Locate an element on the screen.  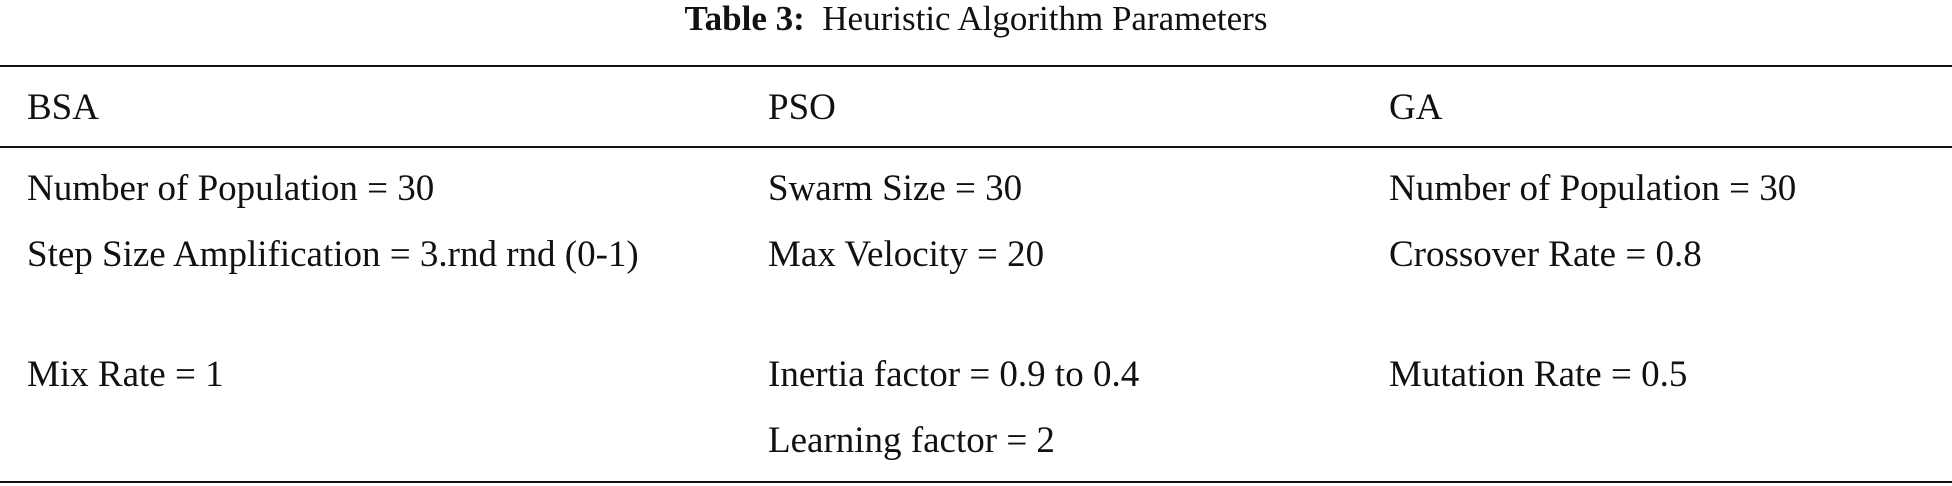
caption-title: Heuristic Algorithm Parameters is located at coordinates (1045, 19).